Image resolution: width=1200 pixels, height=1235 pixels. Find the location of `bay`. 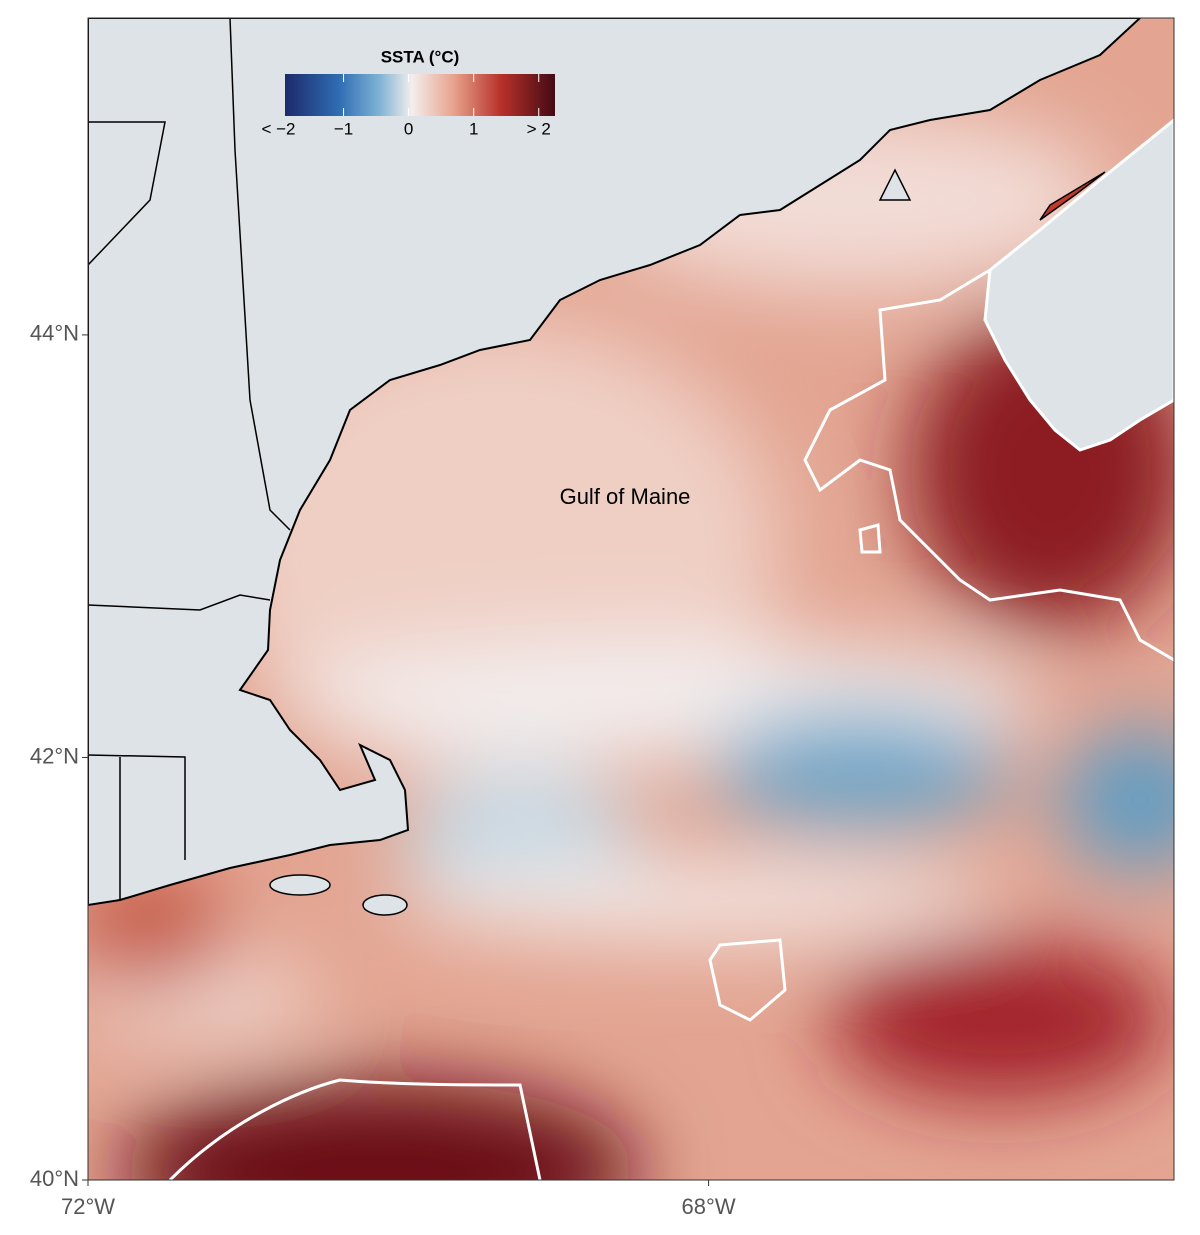

bay is located at coordinates (1072, 196).